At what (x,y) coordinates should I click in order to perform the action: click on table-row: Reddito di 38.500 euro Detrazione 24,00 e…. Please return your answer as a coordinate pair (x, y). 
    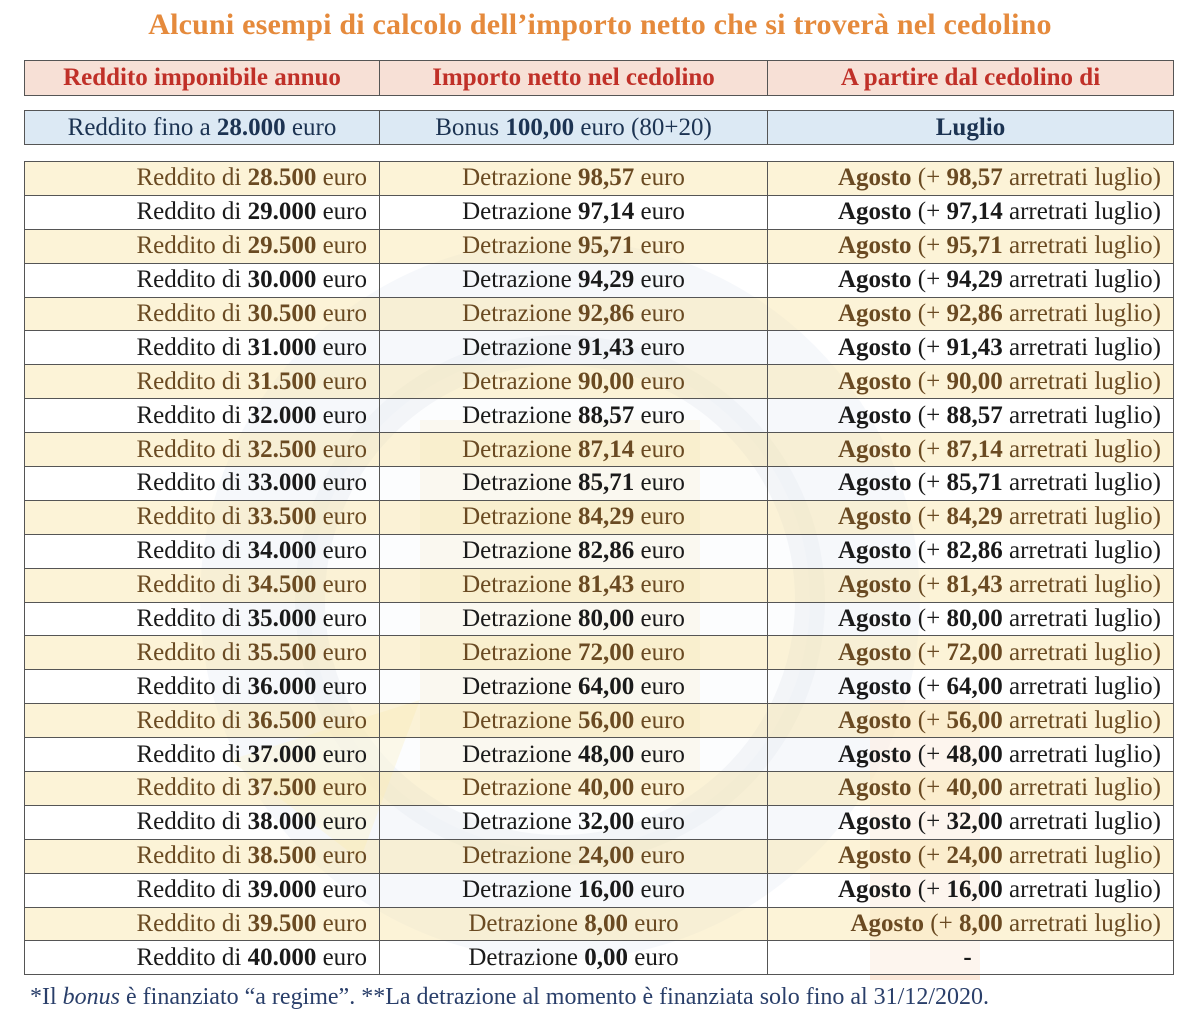
    Looking at the image, I should click on (599, 856).